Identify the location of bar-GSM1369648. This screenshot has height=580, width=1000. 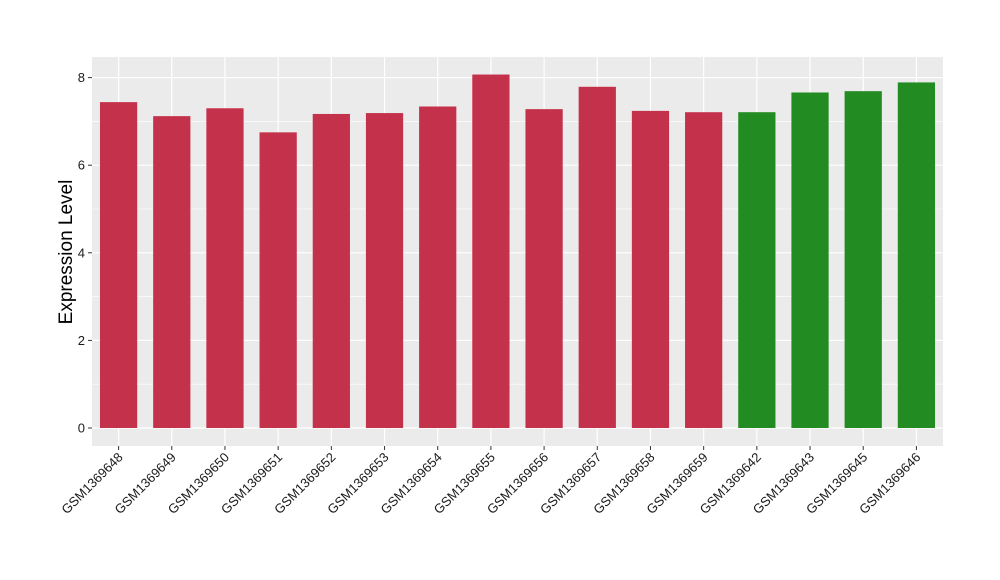
(118, 265).